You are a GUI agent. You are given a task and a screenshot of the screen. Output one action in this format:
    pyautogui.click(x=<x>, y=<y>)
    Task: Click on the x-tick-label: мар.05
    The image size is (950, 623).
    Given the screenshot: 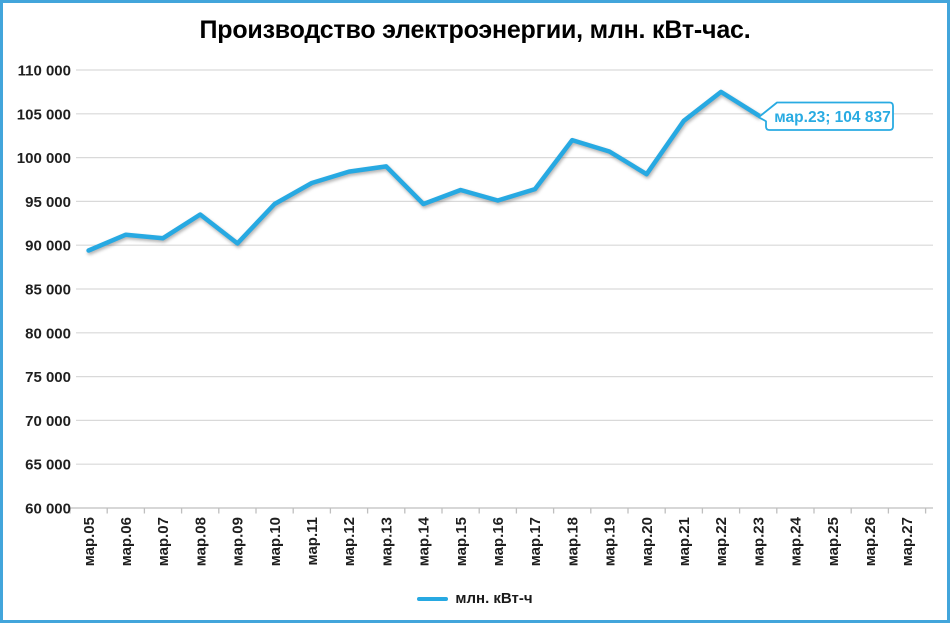 What is the action you would take?
    pyautogui.click(x=89, y=541)
    